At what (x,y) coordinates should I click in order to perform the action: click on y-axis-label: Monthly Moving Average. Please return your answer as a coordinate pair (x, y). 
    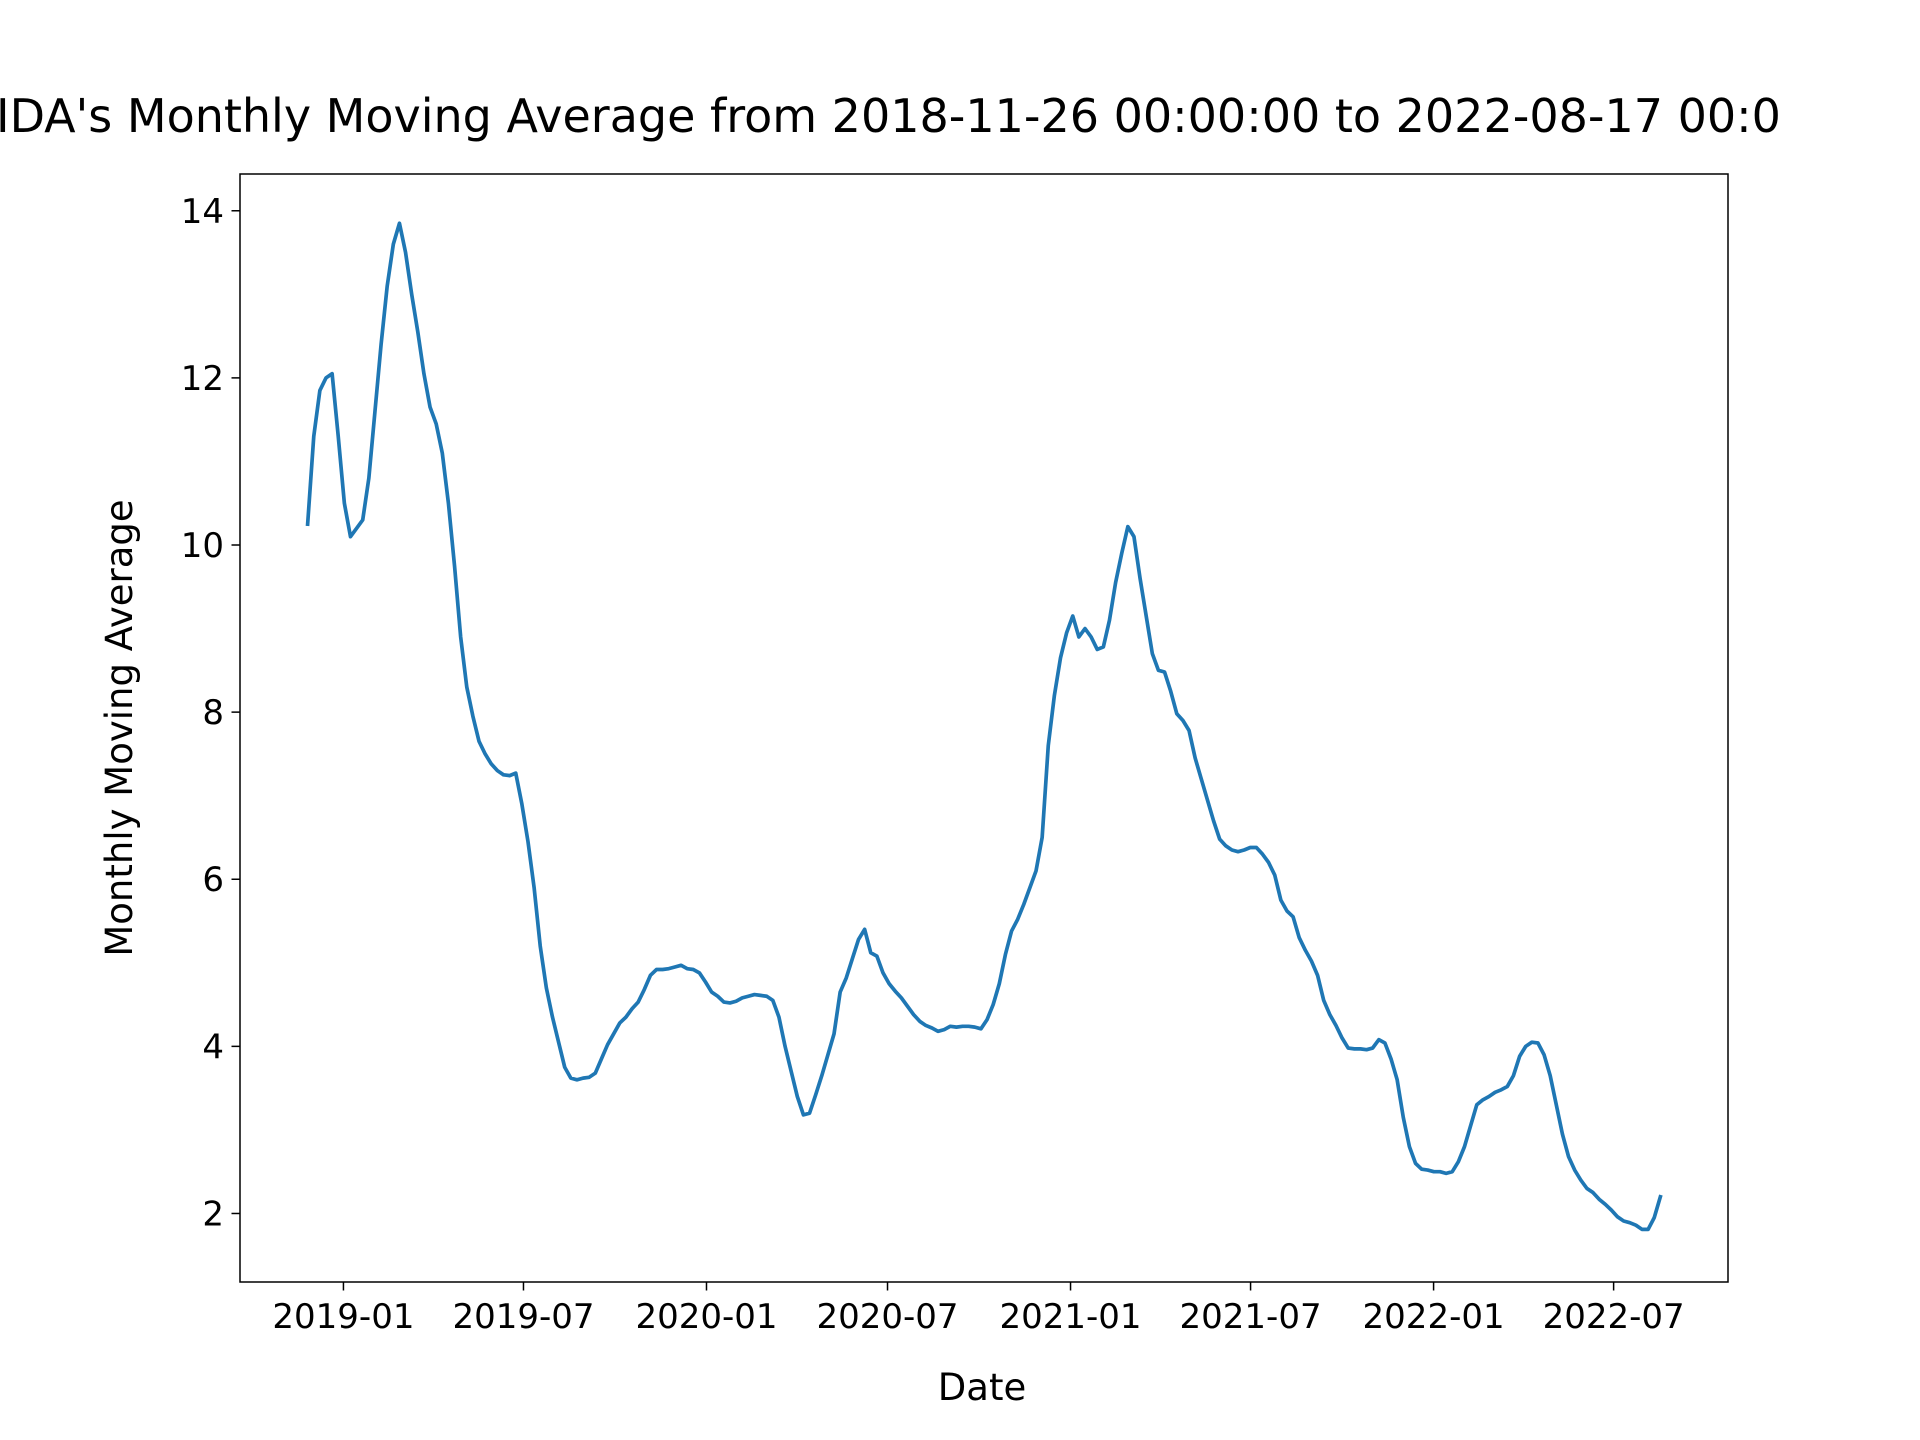
    Looking at the image, I should click on (119, 727).